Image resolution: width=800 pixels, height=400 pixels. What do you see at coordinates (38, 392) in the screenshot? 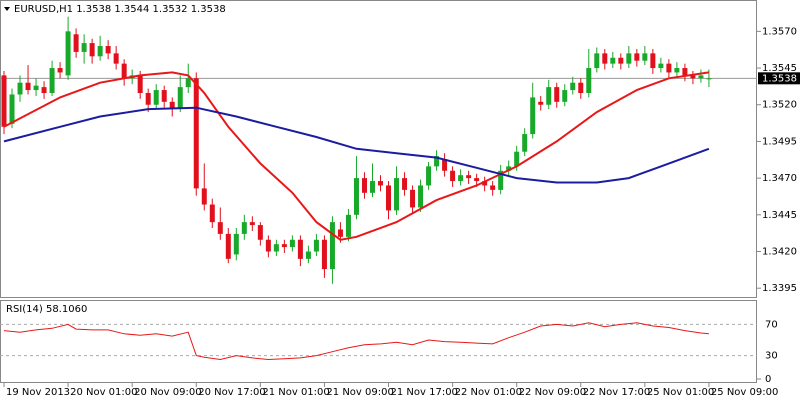
I see `x-tick-label: 19 Nov 2013` at bounding box center [38, 392].